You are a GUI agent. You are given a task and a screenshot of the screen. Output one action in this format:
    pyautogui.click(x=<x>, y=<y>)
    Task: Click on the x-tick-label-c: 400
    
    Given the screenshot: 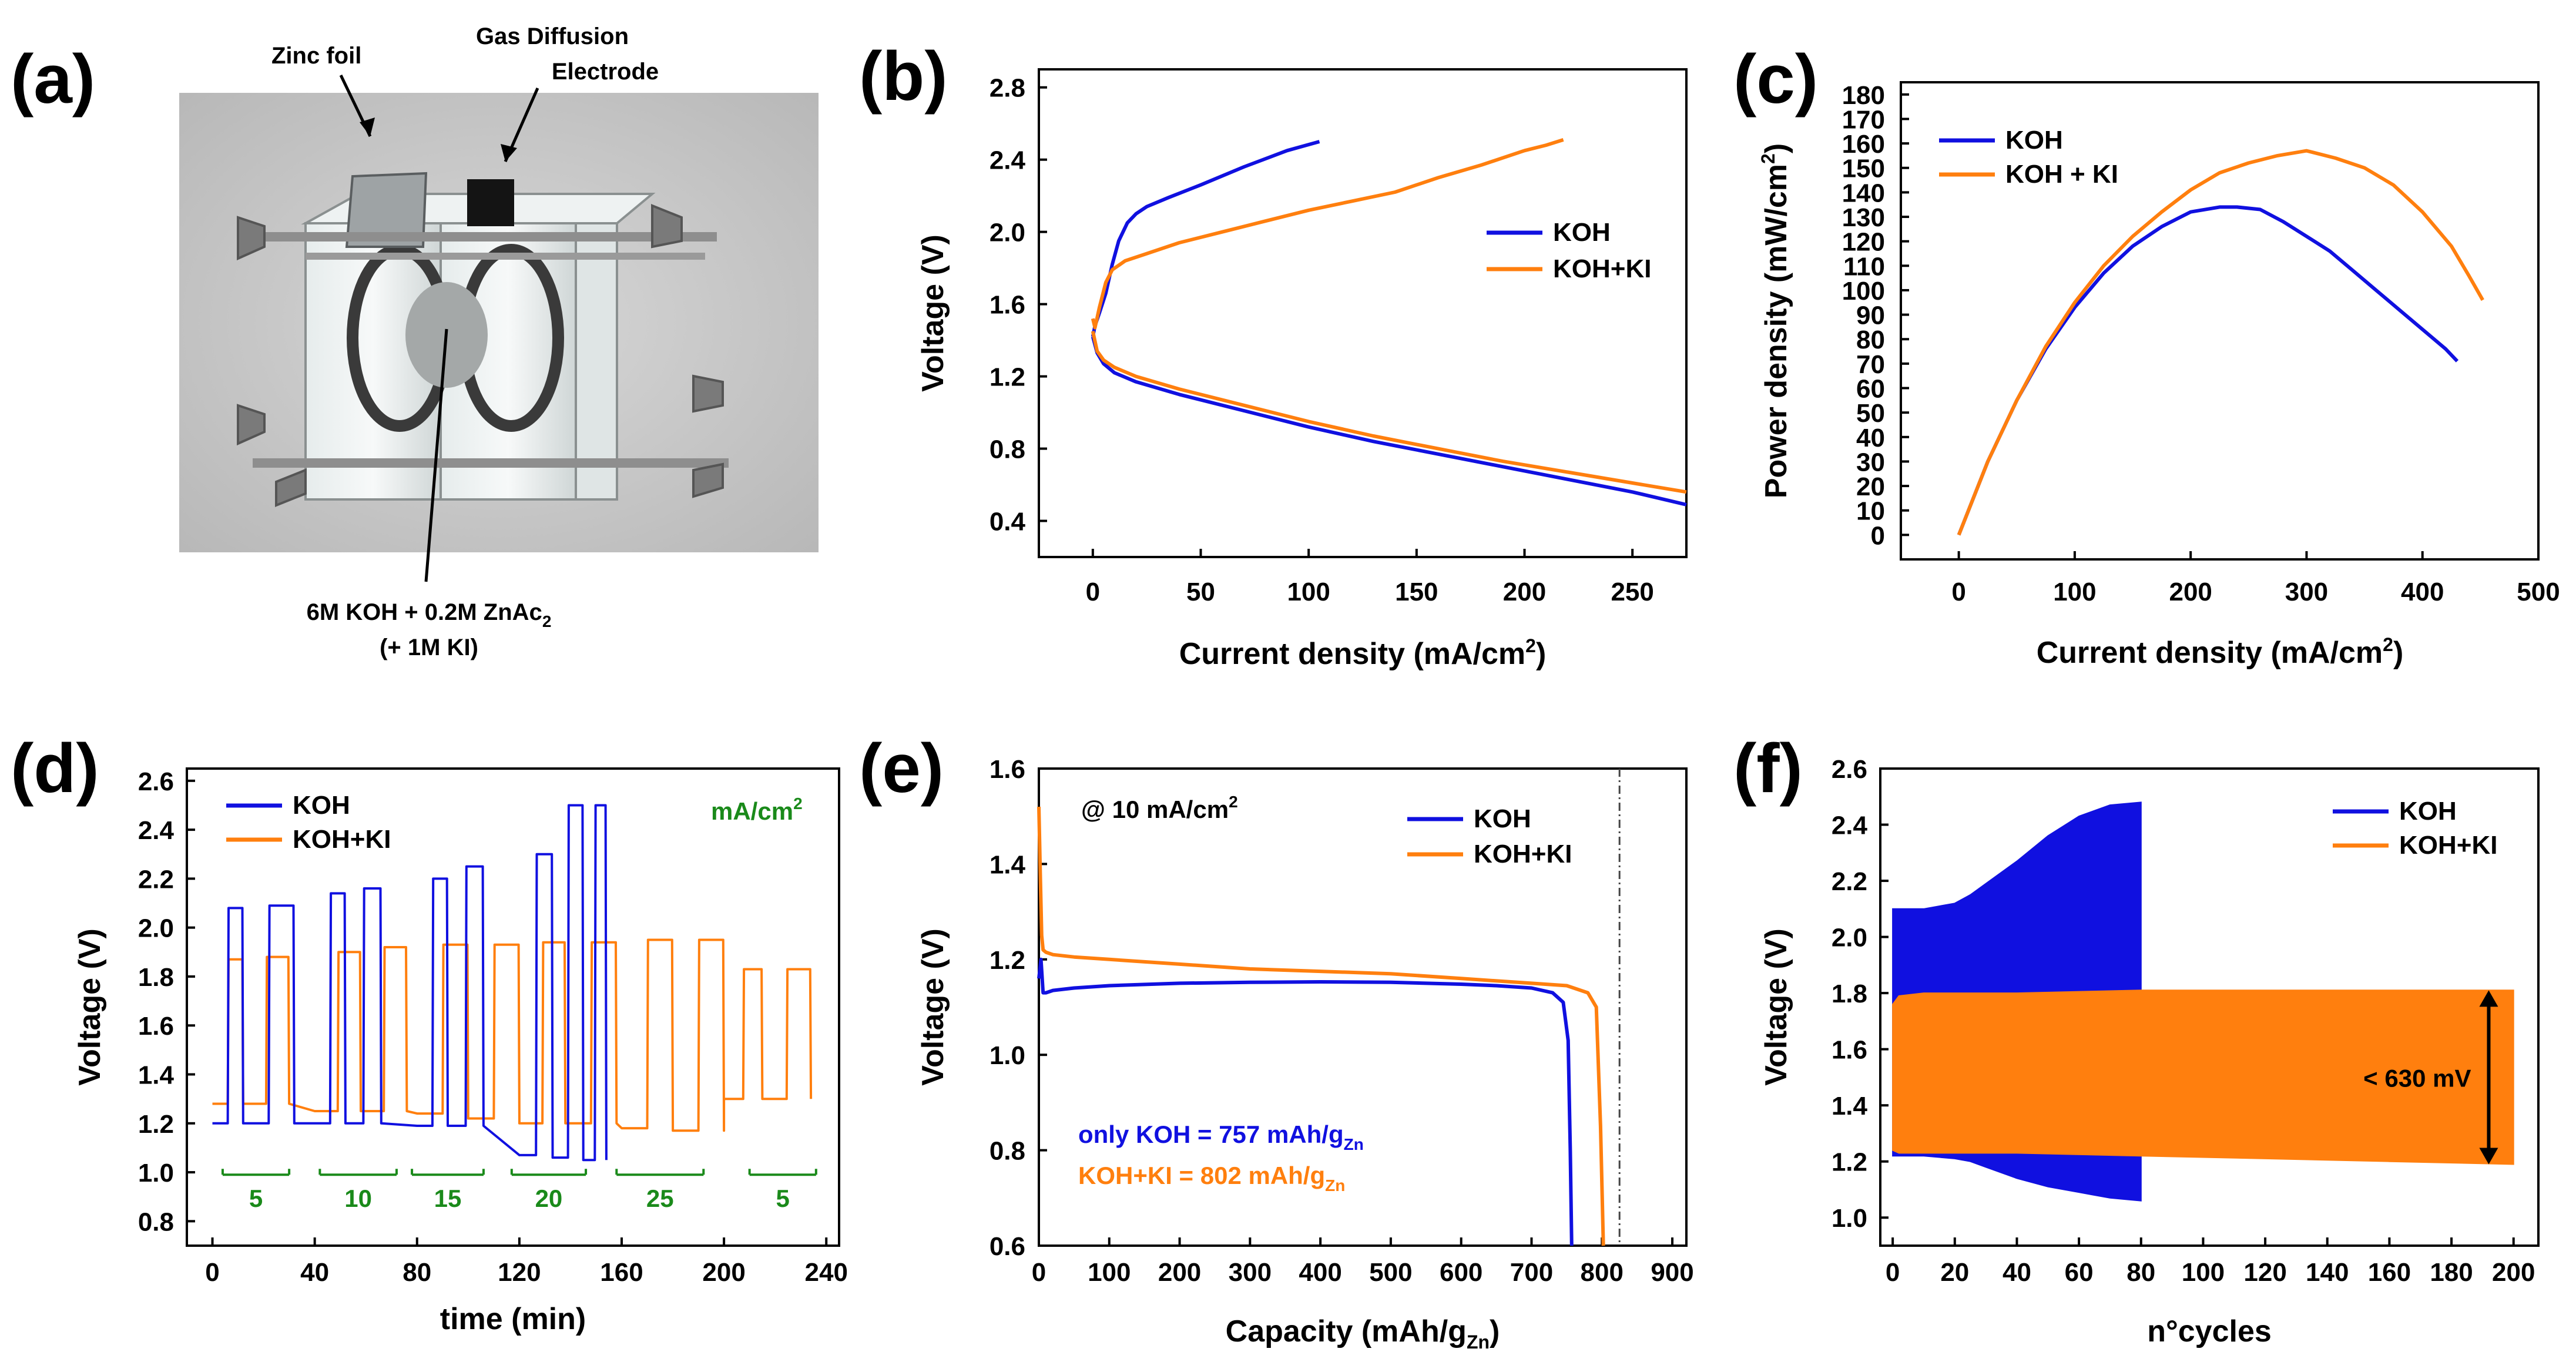 What is the action you would take?
    pyautogui.click(x=2422, y=592)
    